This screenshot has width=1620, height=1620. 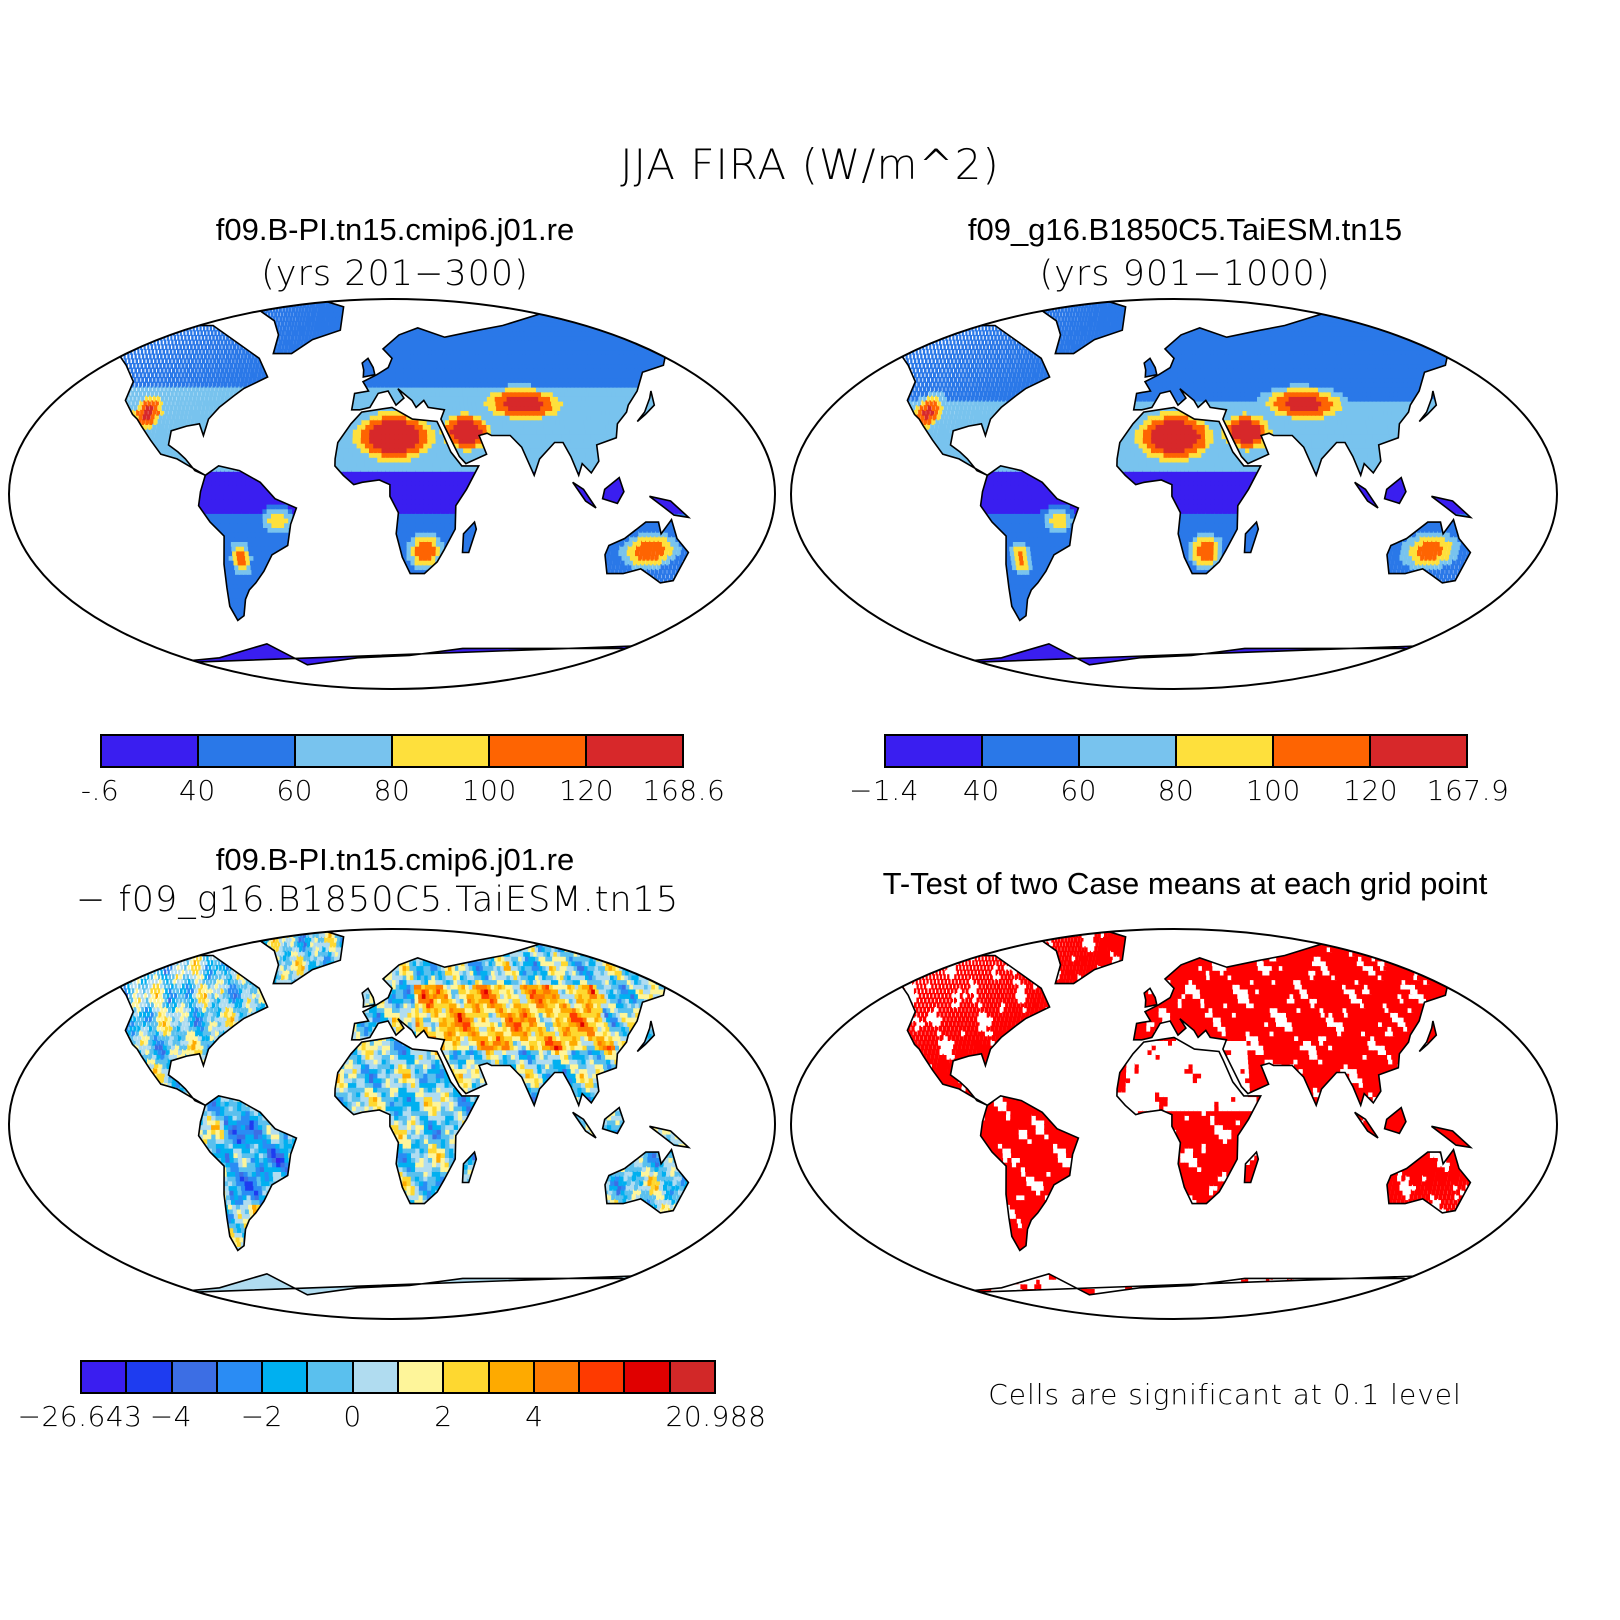 I want to click on map-diff, so click(x=392, y=1124).